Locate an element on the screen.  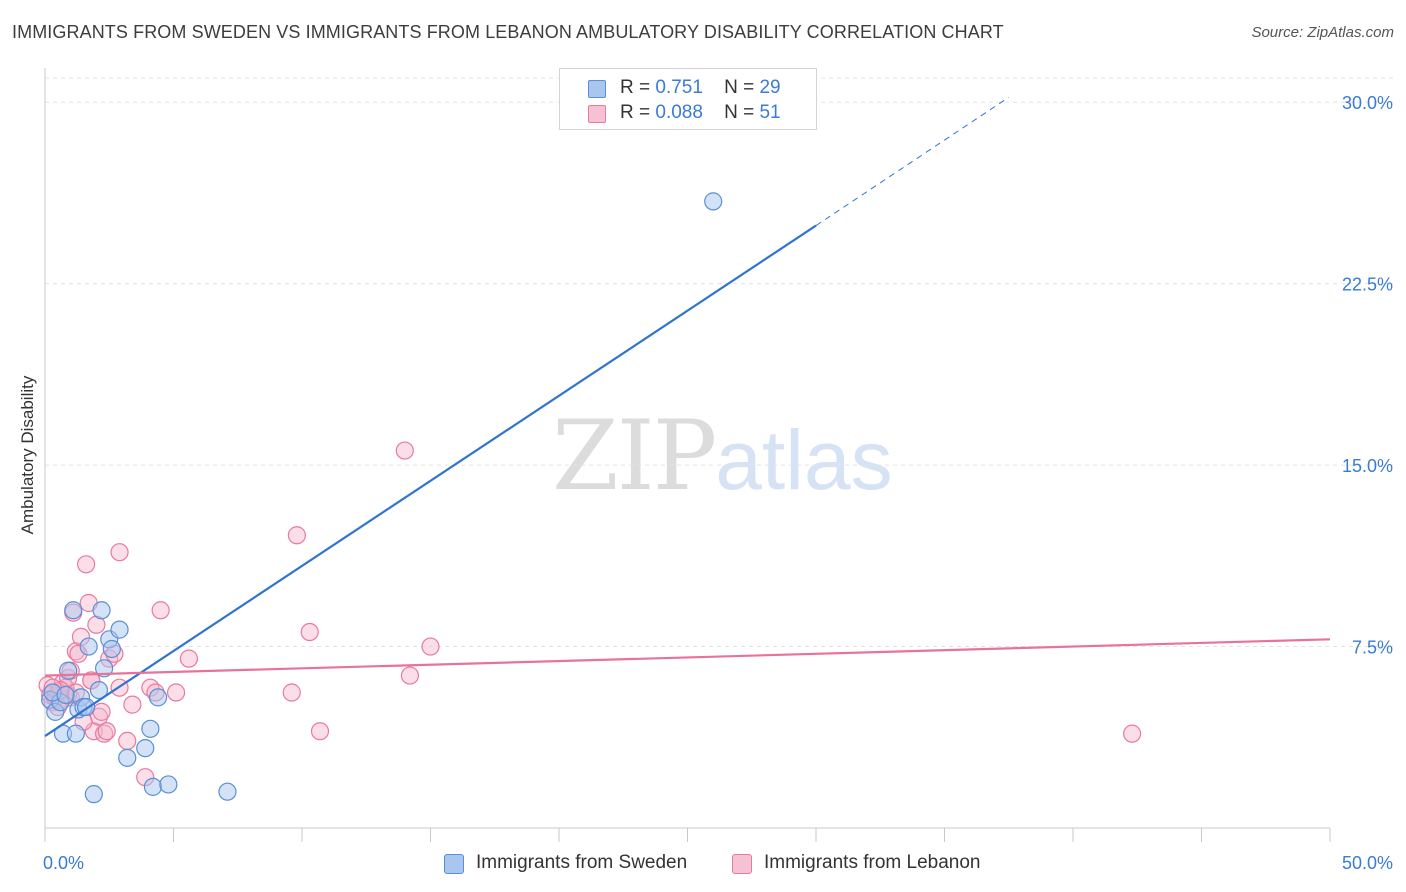
y-tick-label: 30.0% is located at coordinates (1367, 103).